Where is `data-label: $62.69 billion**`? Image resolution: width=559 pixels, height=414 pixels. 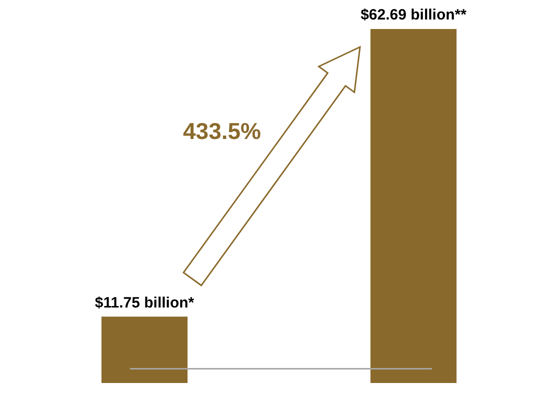 data-label: $62.69 billion** is located at coordinates (413, 15).